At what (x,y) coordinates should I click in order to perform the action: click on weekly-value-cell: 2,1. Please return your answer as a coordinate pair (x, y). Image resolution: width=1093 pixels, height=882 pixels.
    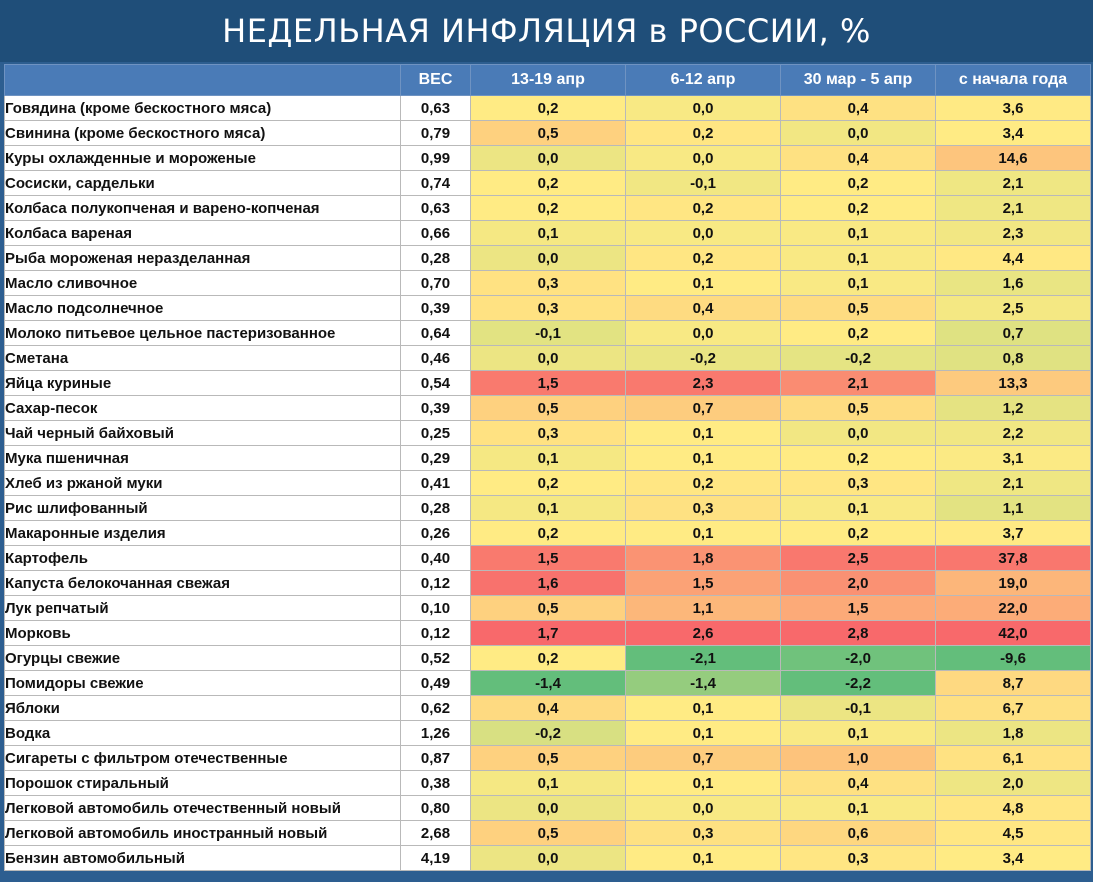
    Looking at the image, I should click on (858, 383).